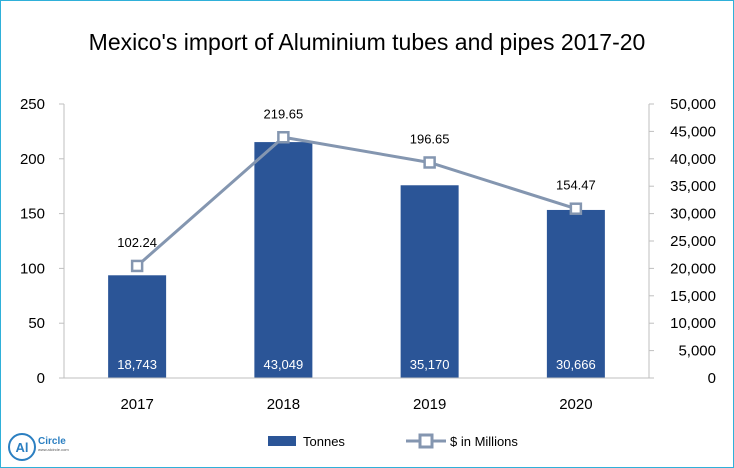 The width and height of the screenshot is (734, 468). What do you see at coordinates (693, 104) in the screenshot?
I see `right-tick-label: 50,000` at bounding box center [693, 104].